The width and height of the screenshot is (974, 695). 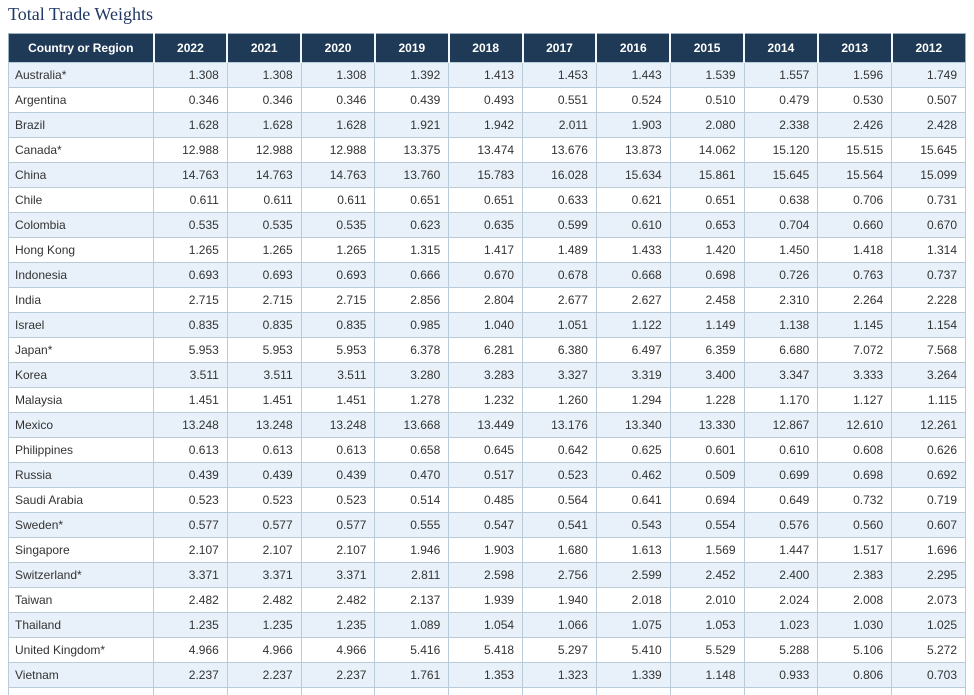 I want to click on cell-value: 0.642, so click(x=559, y=450).